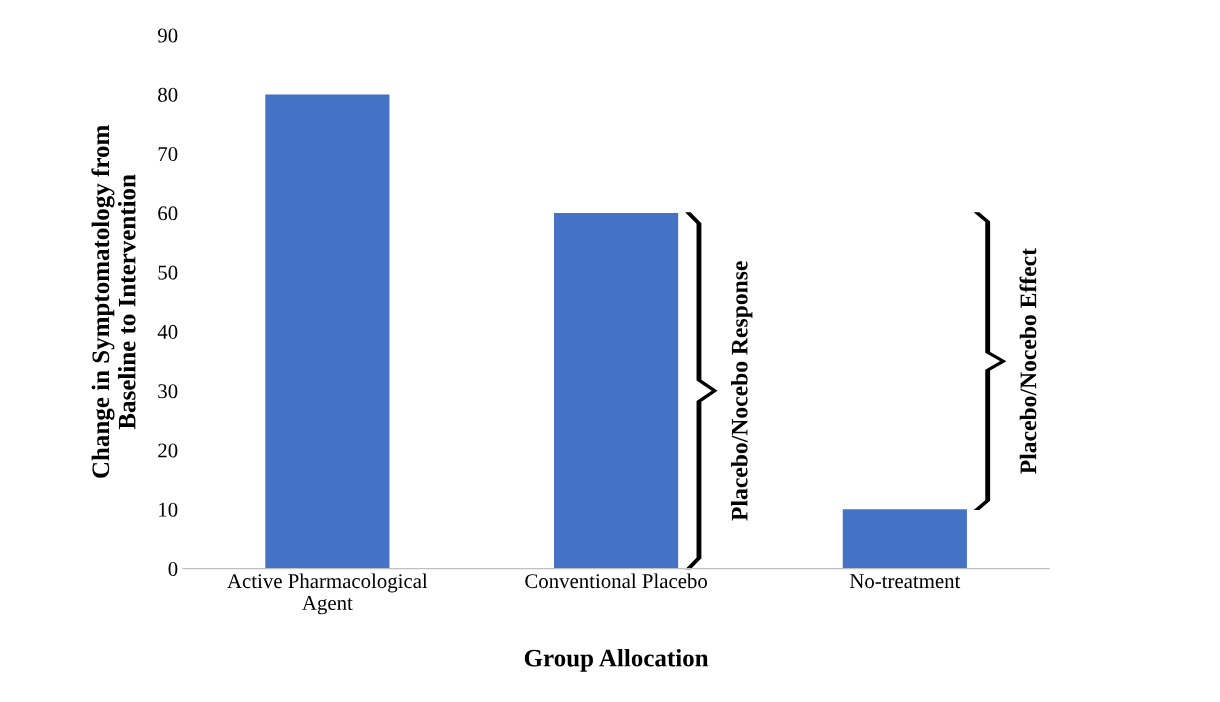 This screenshot has height=702, width=1220. Describe the element at coordinates (168, 450) in the screenshot. I see `y-tick-label: 20` at that location.